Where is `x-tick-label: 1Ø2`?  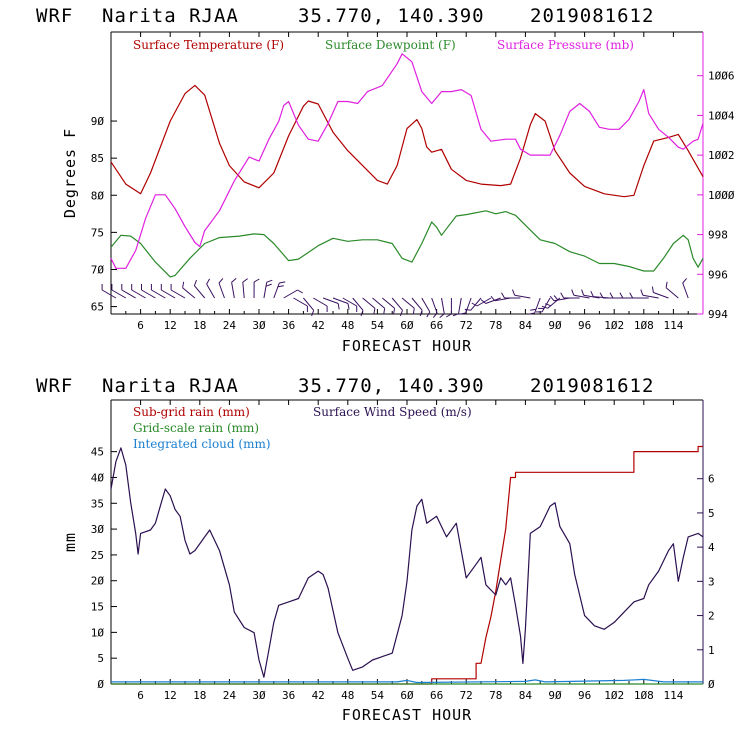
x-tick-label: 1Ø2 is located at coordinates (614, 325).